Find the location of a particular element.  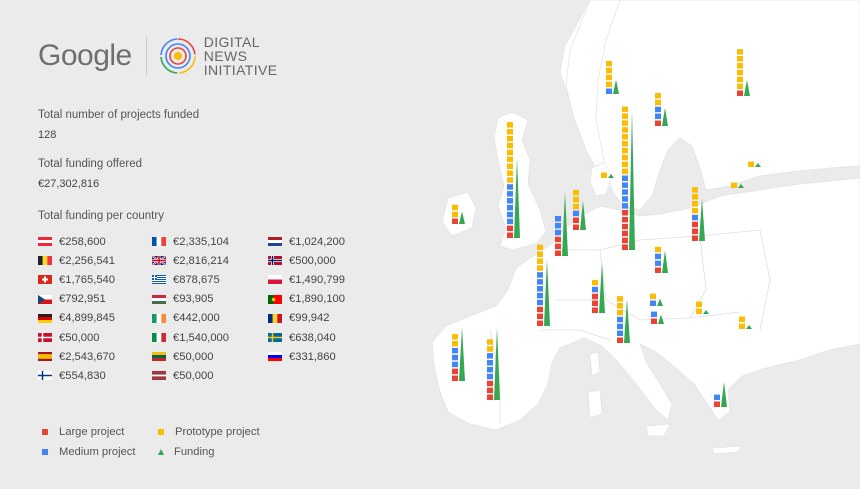

country-item-netherlands: €1,024,200 is located at coordinates (323, 241).